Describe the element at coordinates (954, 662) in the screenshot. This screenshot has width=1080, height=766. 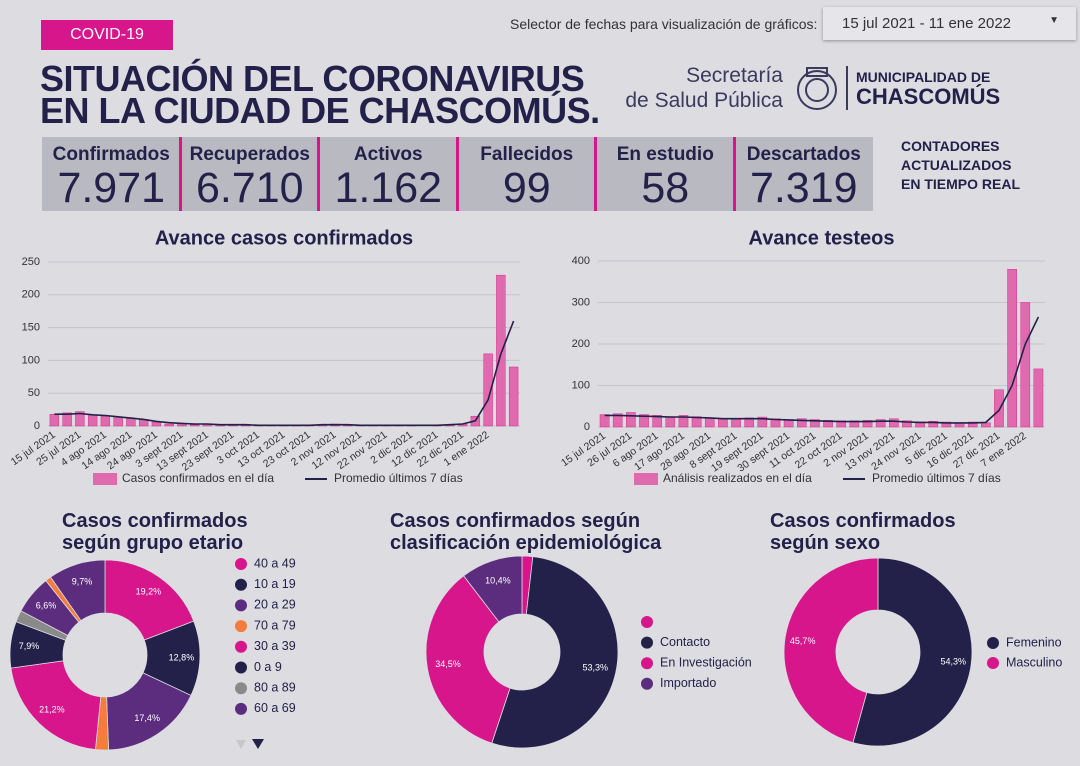
I see `slice-label: 54,3%` at that location.